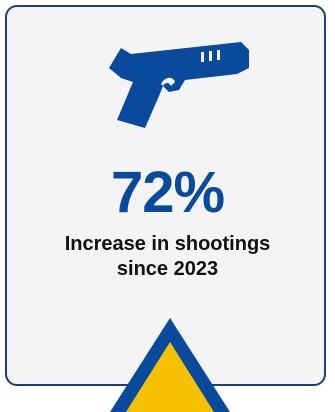  Describe the element at coordinates (167, 257) in the screenshot. I see `stat-label: Increase in shootings since 2023` at that location.